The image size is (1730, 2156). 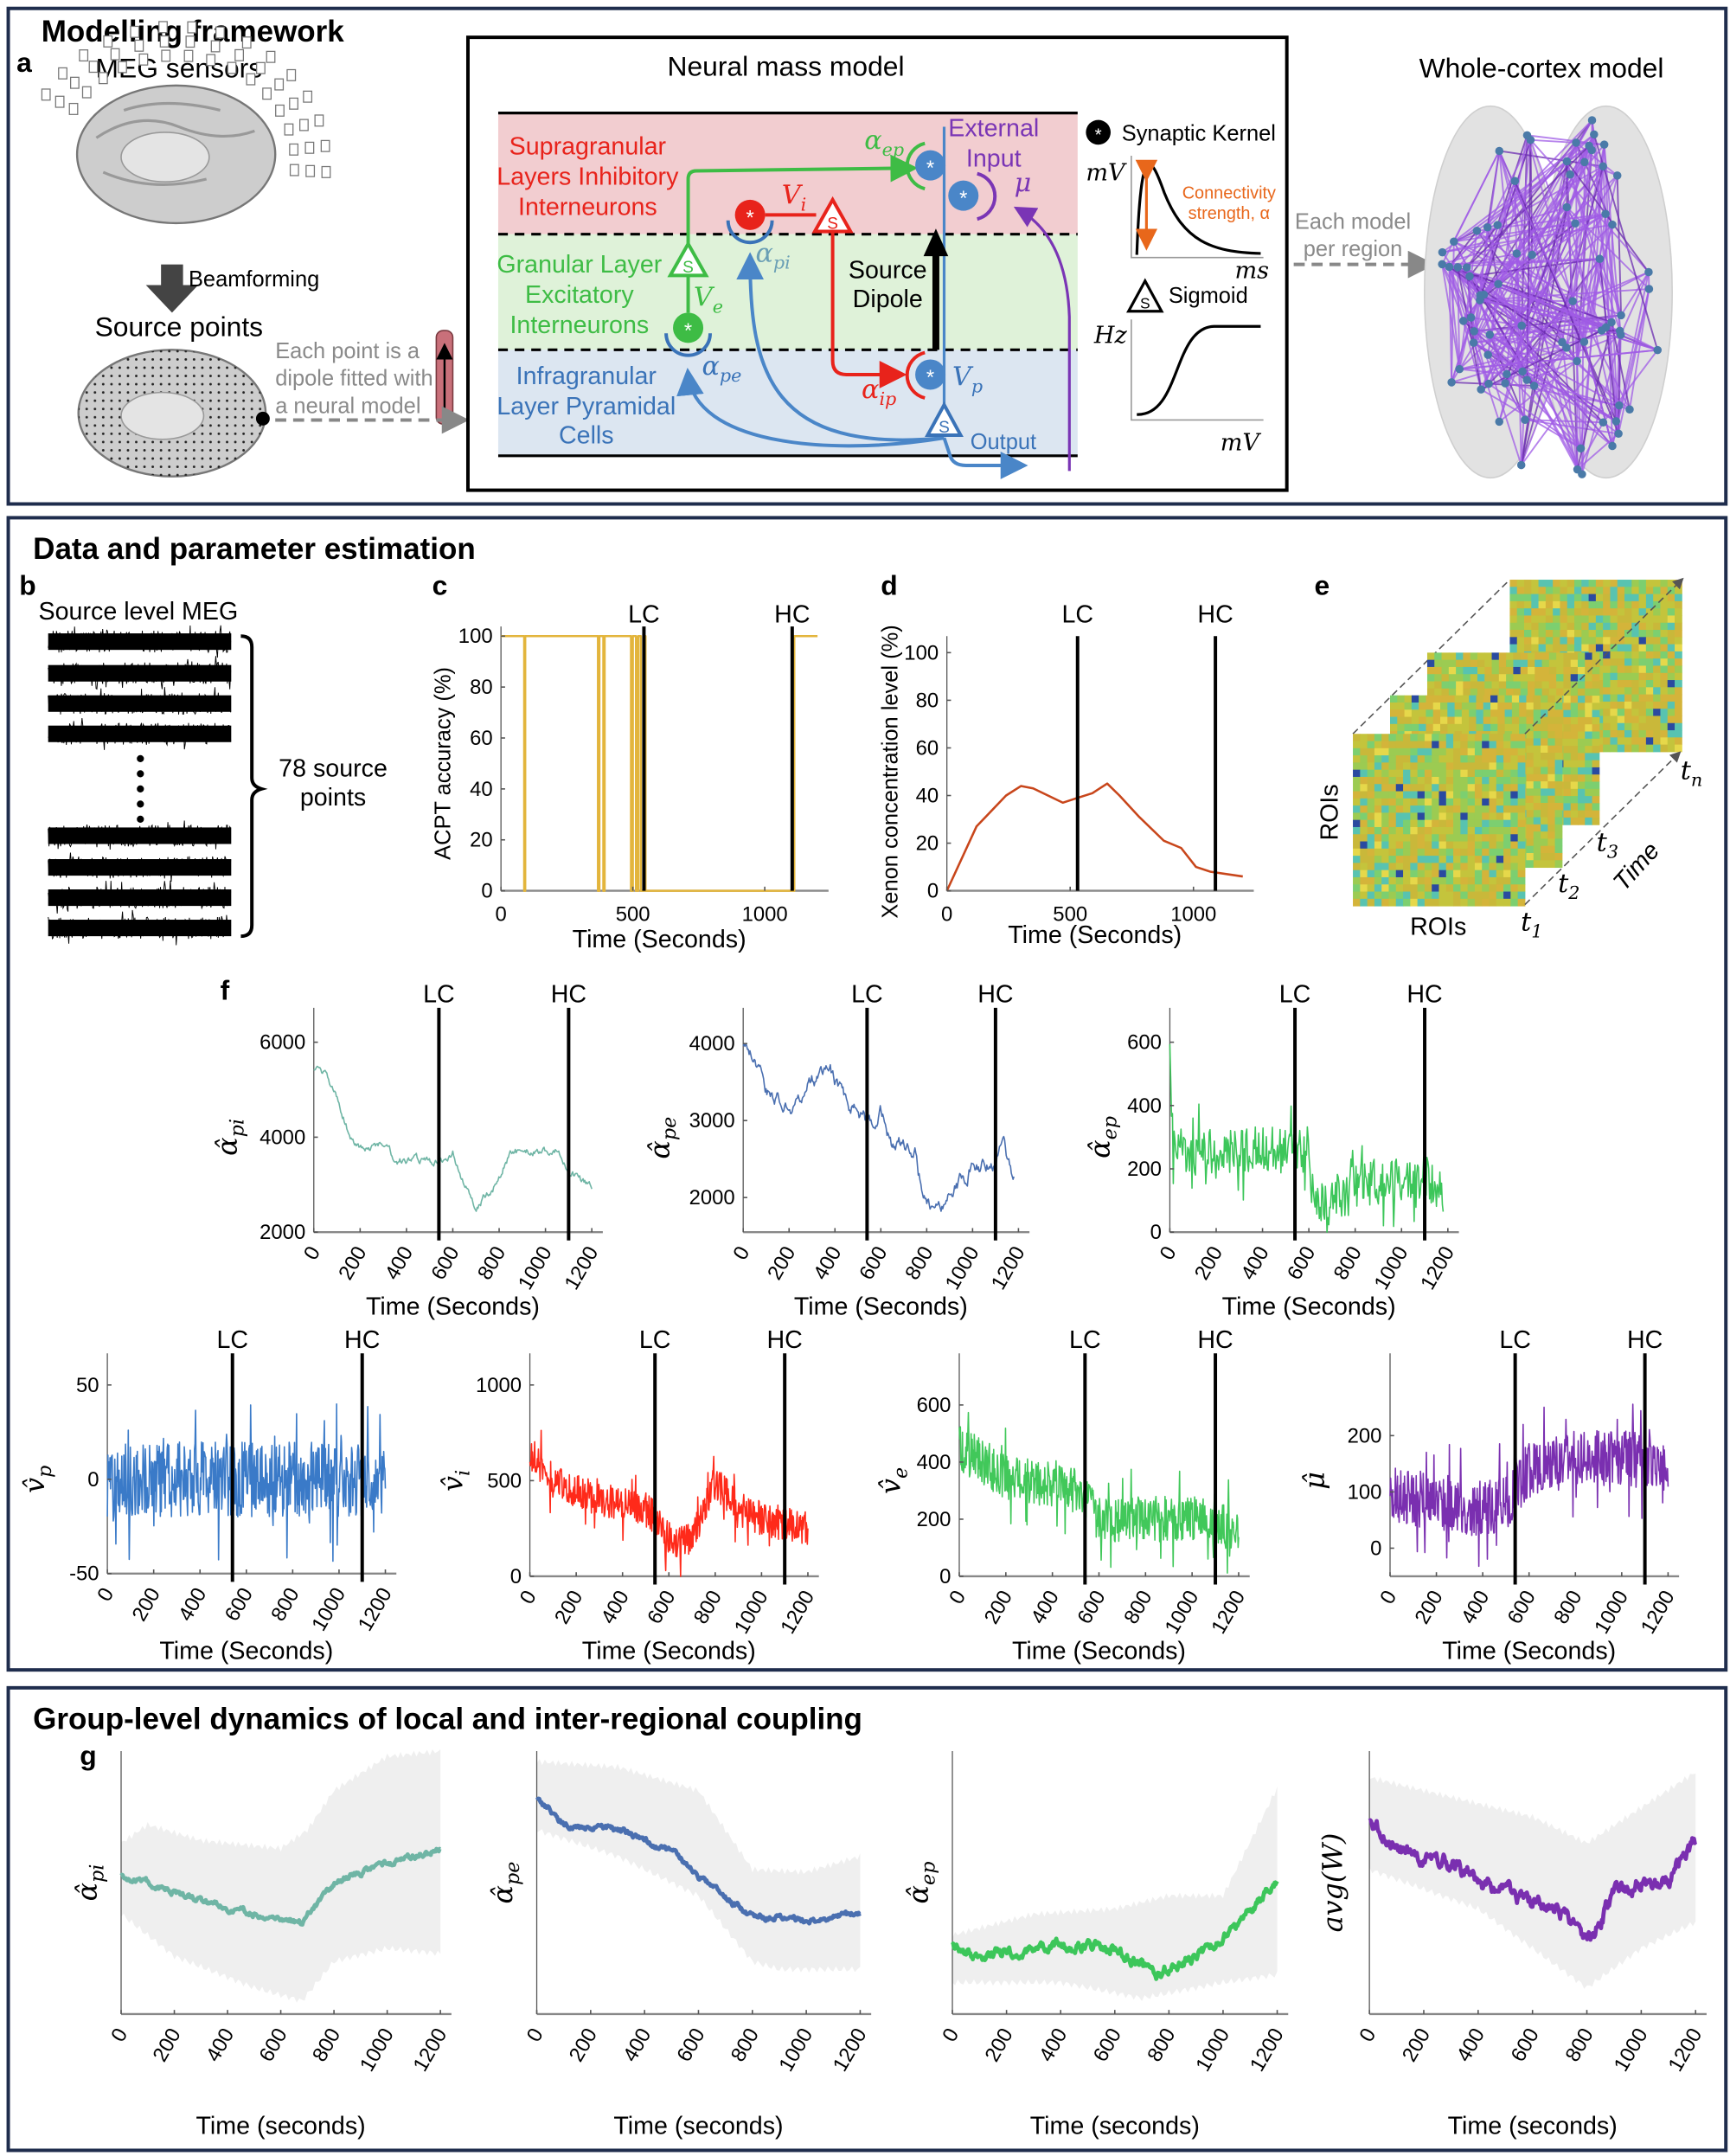 I want to click on y-tick-label: 80, so click(x=481, y=688).